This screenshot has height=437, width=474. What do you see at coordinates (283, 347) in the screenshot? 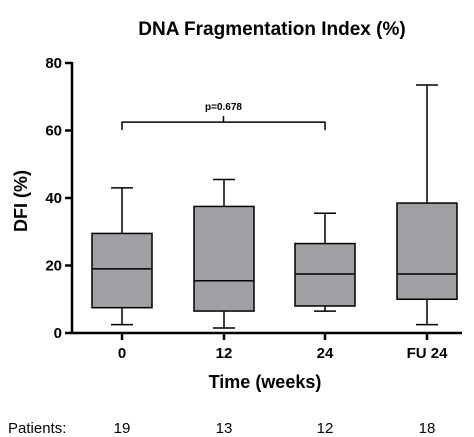
I see `x-tick-labels: 0 12 24 FU 24` at bounding box center [283, 347].